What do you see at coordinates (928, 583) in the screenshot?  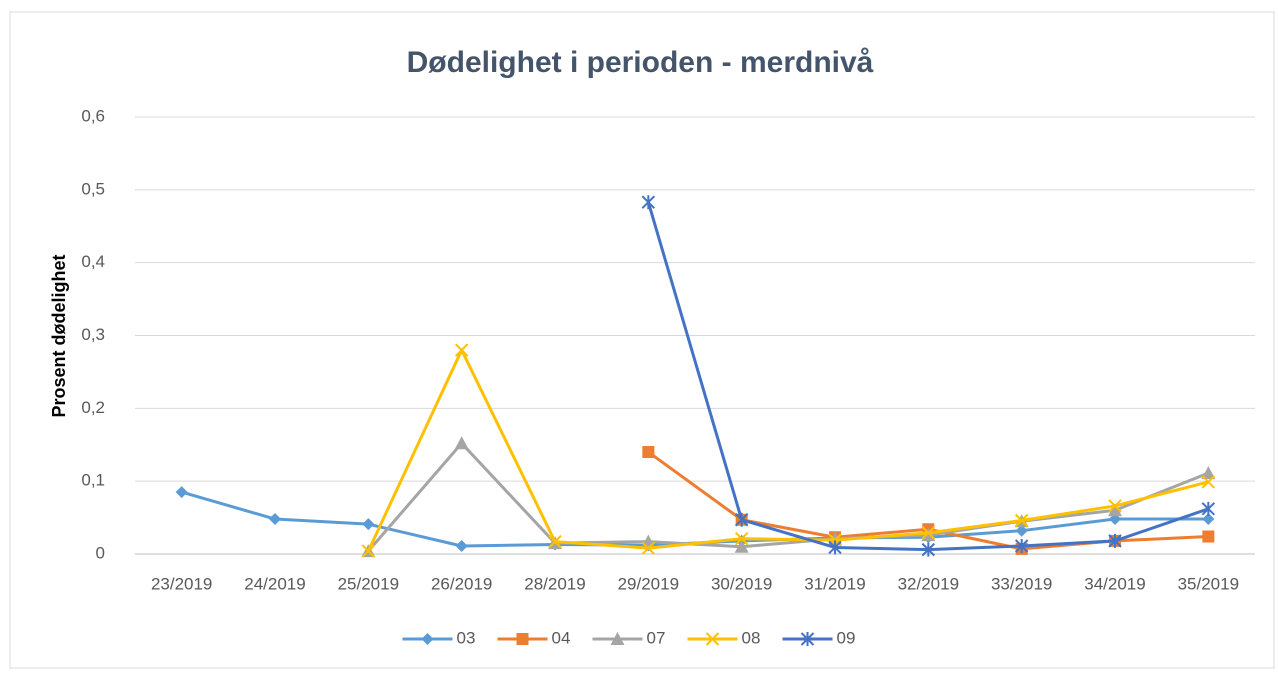 I see `x-tick-label: 32/2019` at bounding box center [928, 583].